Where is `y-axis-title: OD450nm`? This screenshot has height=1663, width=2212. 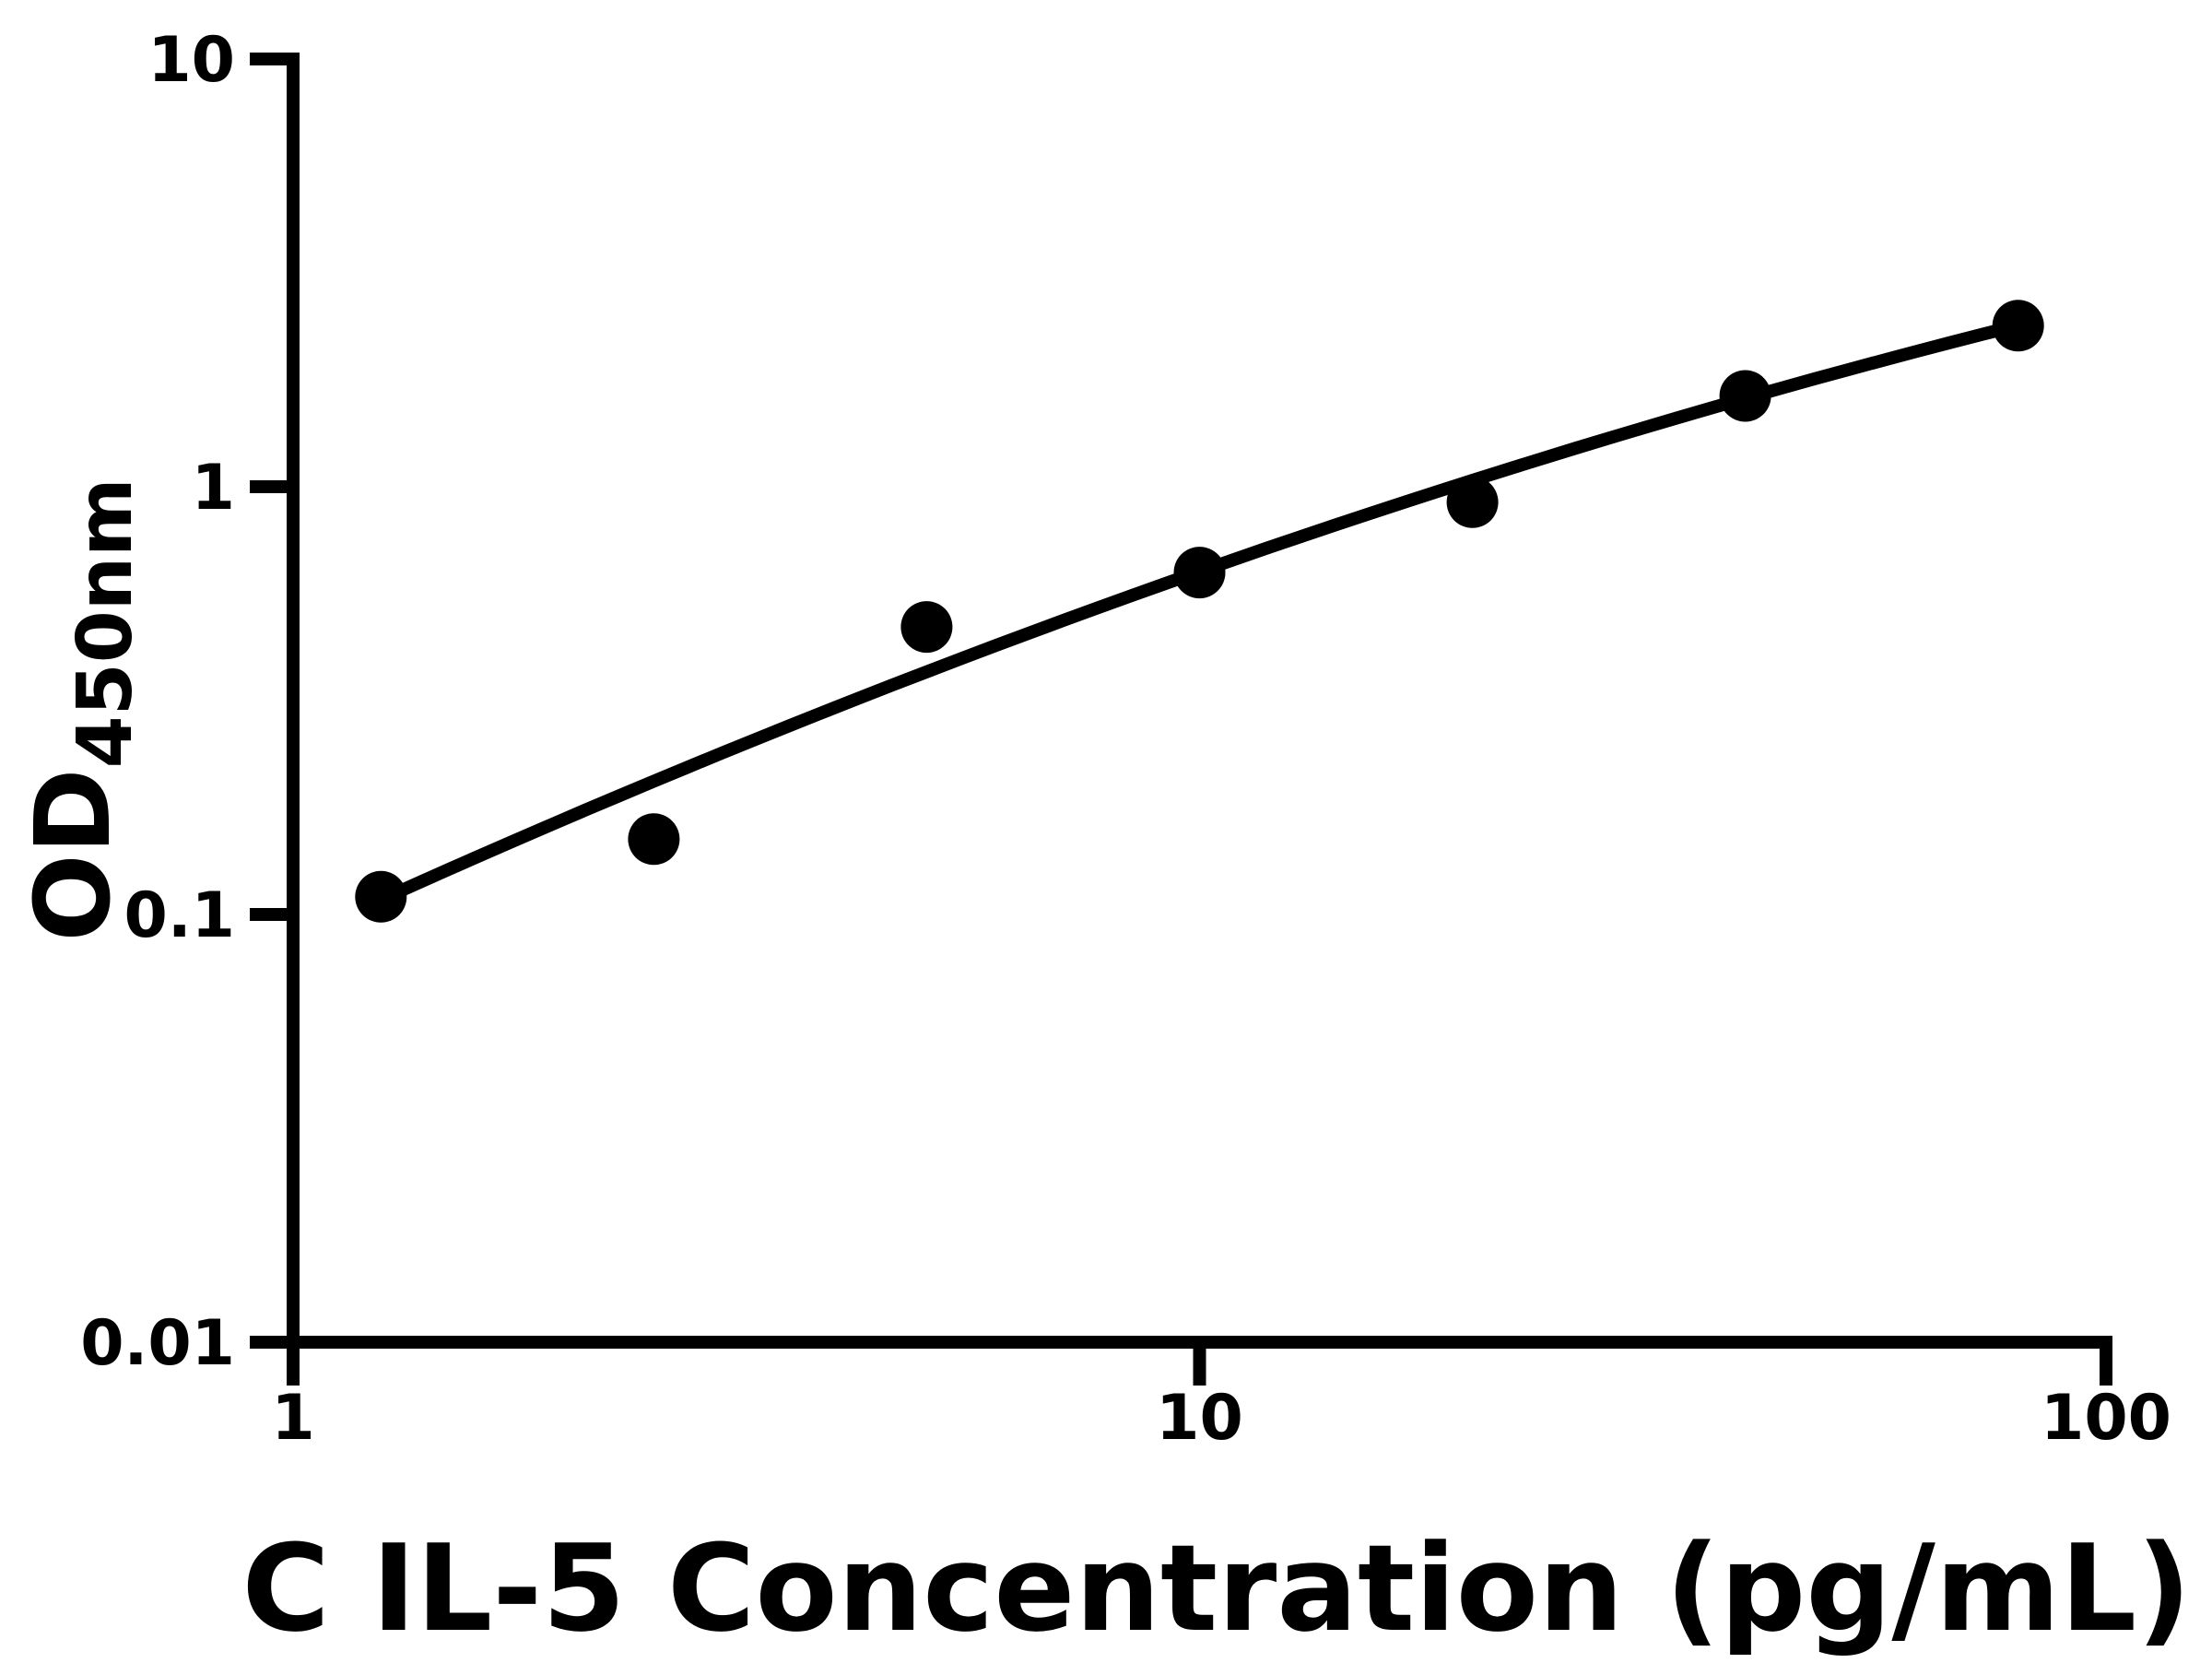 y-axis-title: OD450nm is located at coordinates (81, 709).